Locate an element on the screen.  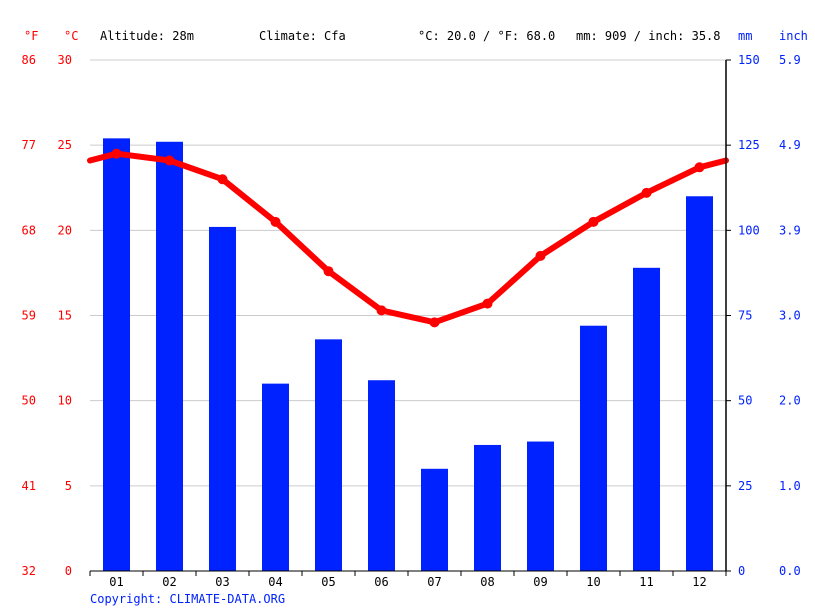
f-tick-label: 86 is located at coordinates (29, 60).